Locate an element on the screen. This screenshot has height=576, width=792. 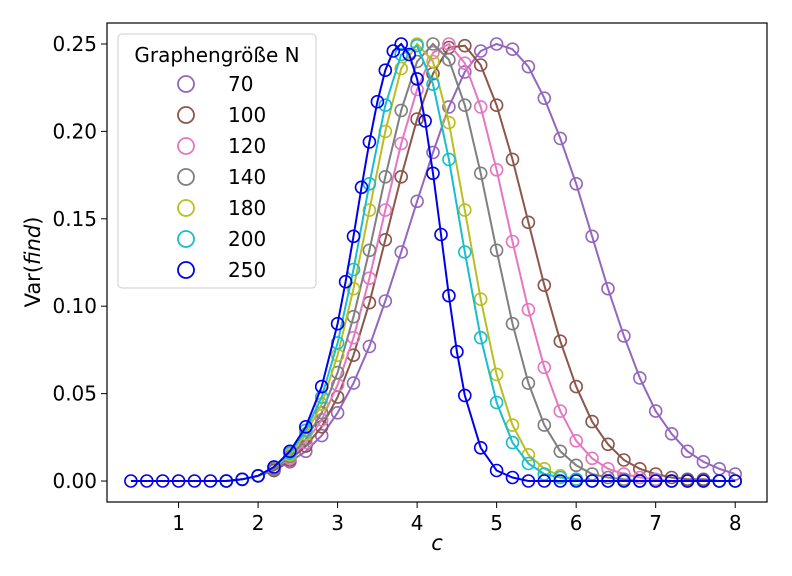
x-tick-label: 3 is located at coordinates (337, 523).